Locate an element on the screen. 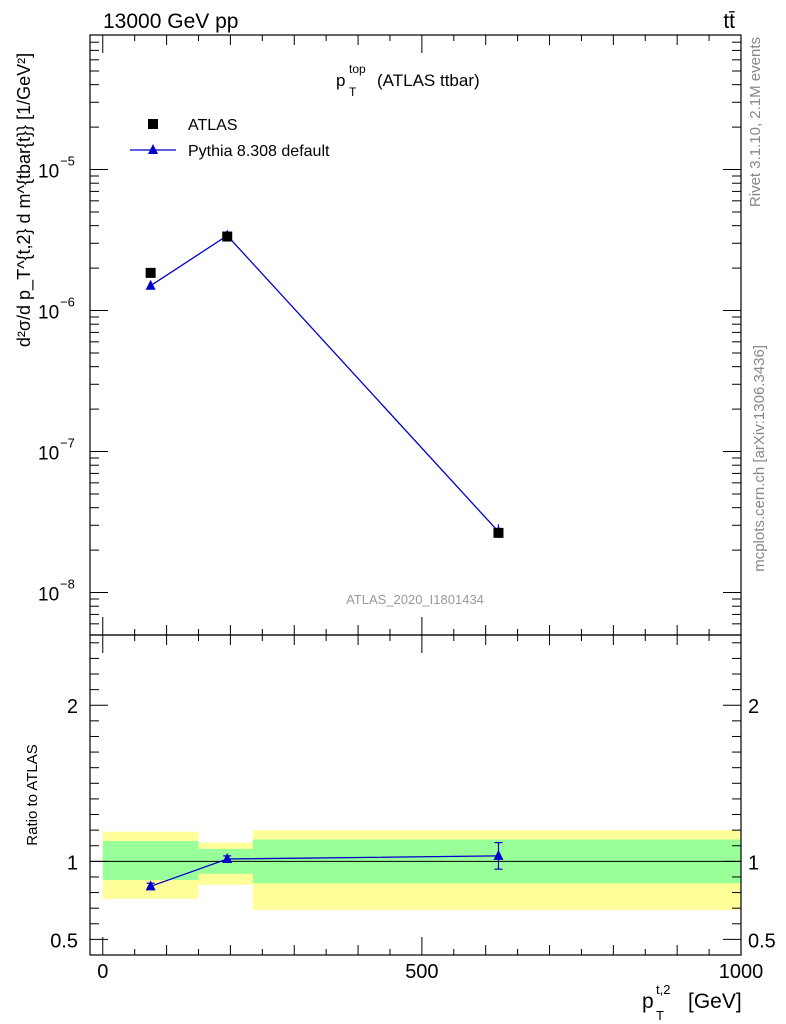 This screenshot has height=1024, width=786. x-label-symbol: p is located at coordinates (648, 1001).